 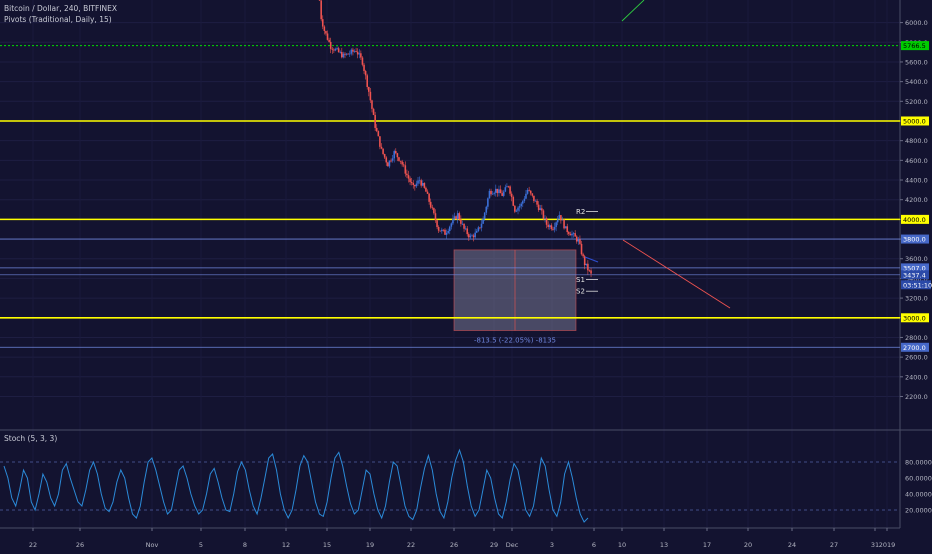 I want to click on pivots-indicator-label: Pivots (Traditional, Daily, 15), so click(x=58, y=19).